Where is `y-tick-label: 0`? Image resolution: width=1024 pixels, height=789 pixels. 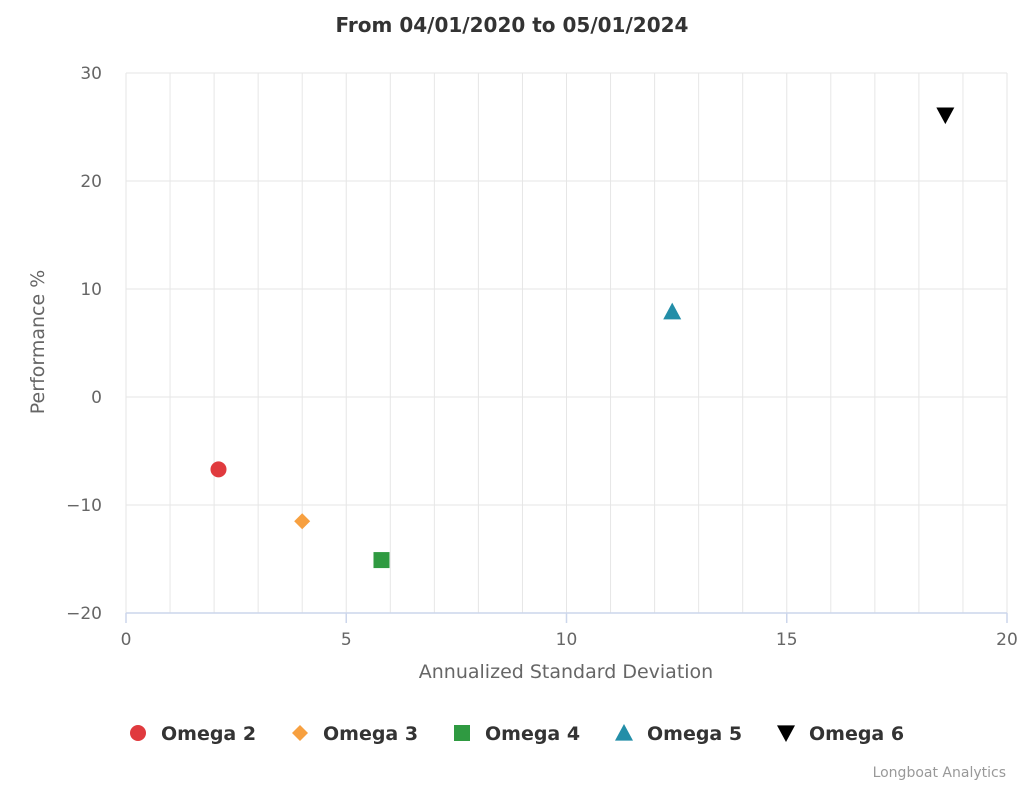 y-tick-label: 0 is located at coordinates (96, 398).